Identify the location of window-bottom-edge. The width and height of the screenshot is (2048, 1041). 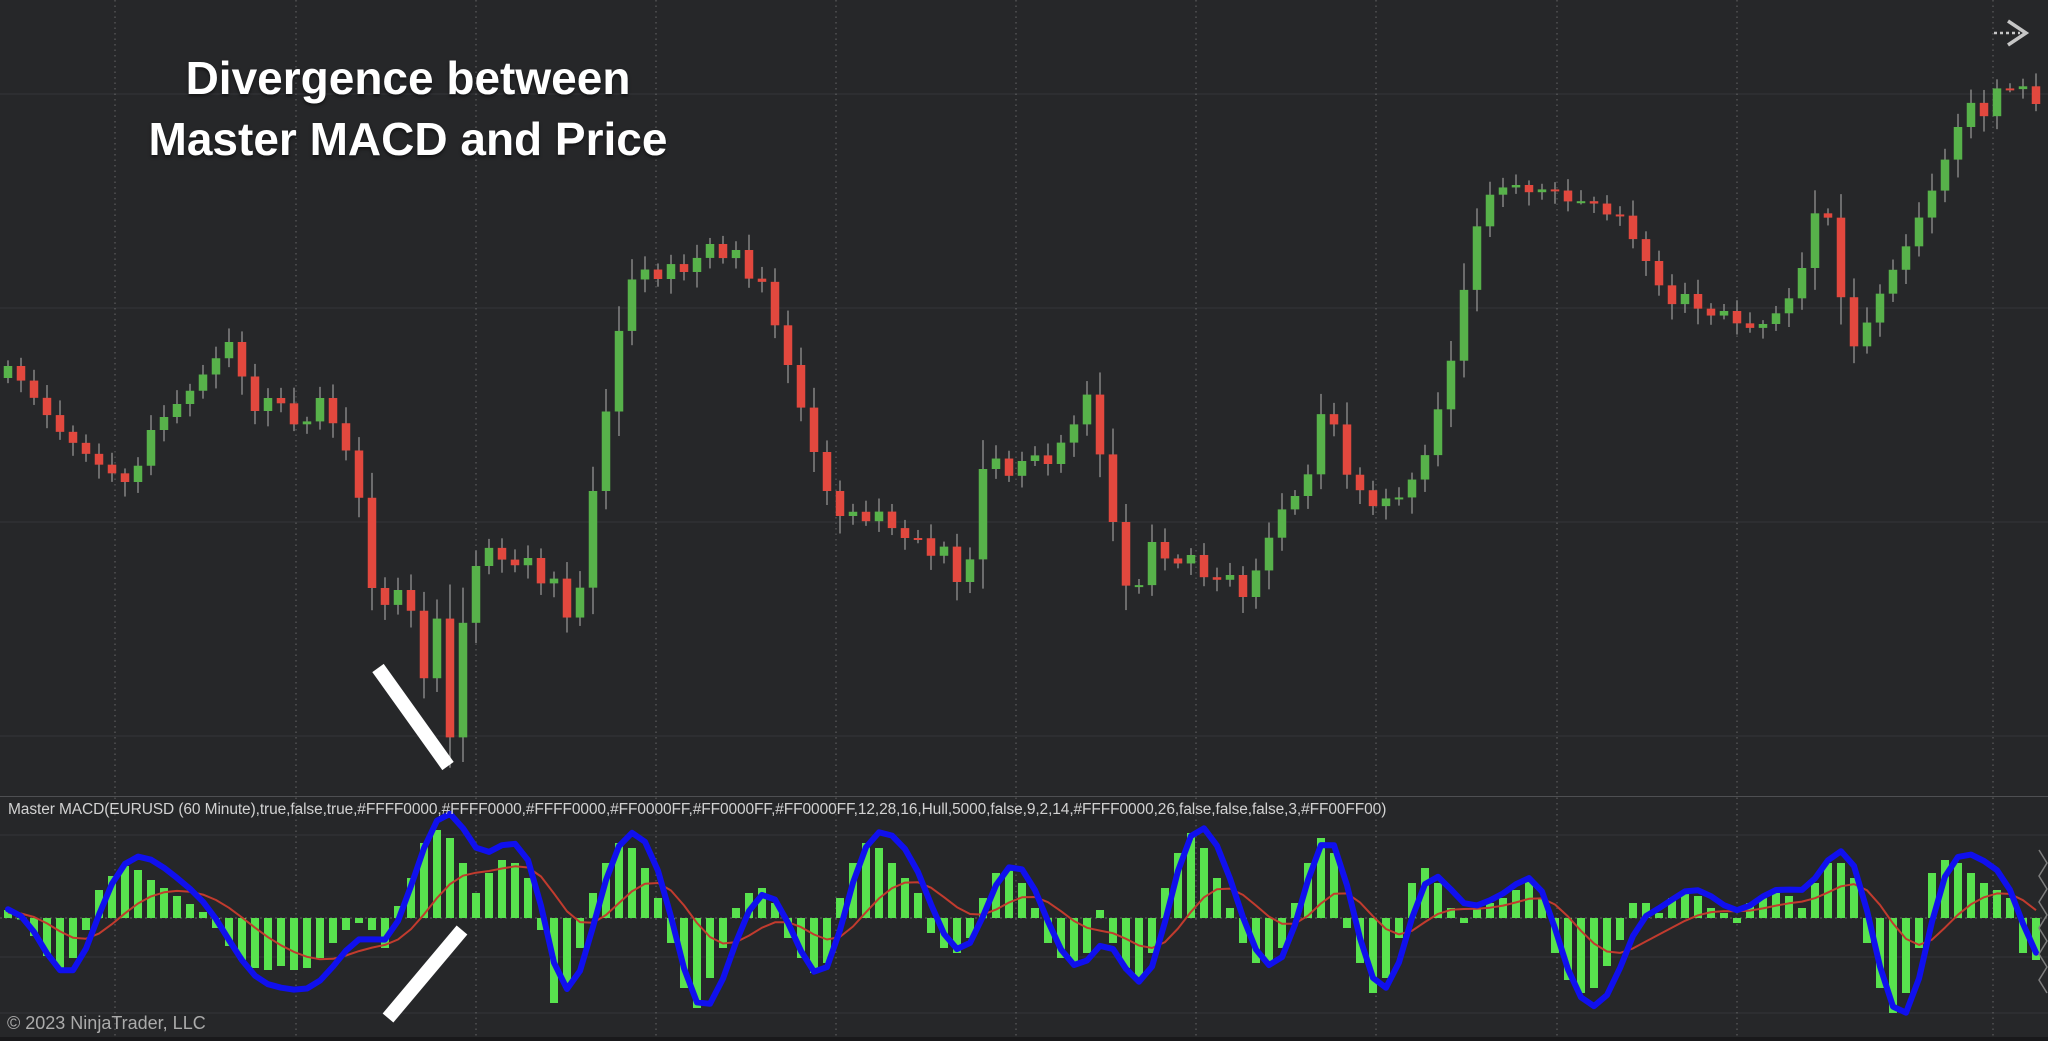
(1024, 1039).